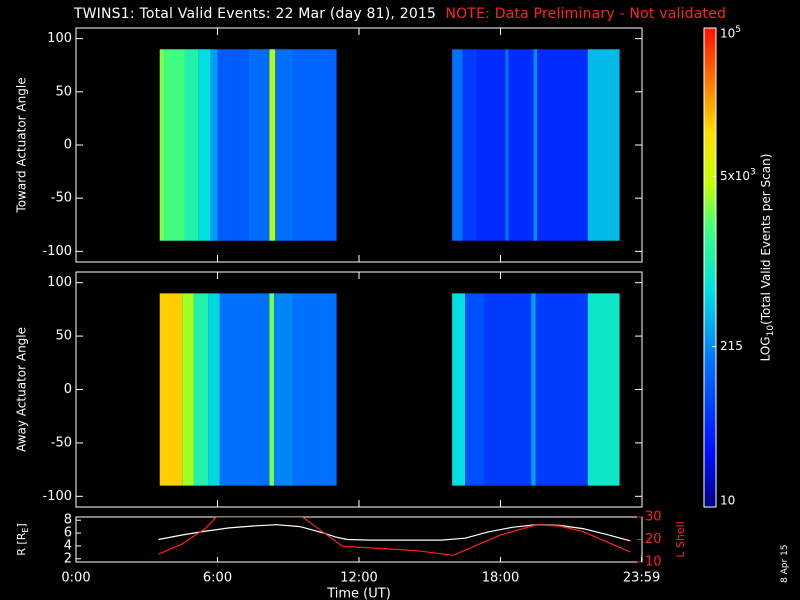 This screenshot has height=600, width=800. Describe the element at coordinates (738, 30) in the screenshot. I see `colorbar-tick-exp: 5` at that location.